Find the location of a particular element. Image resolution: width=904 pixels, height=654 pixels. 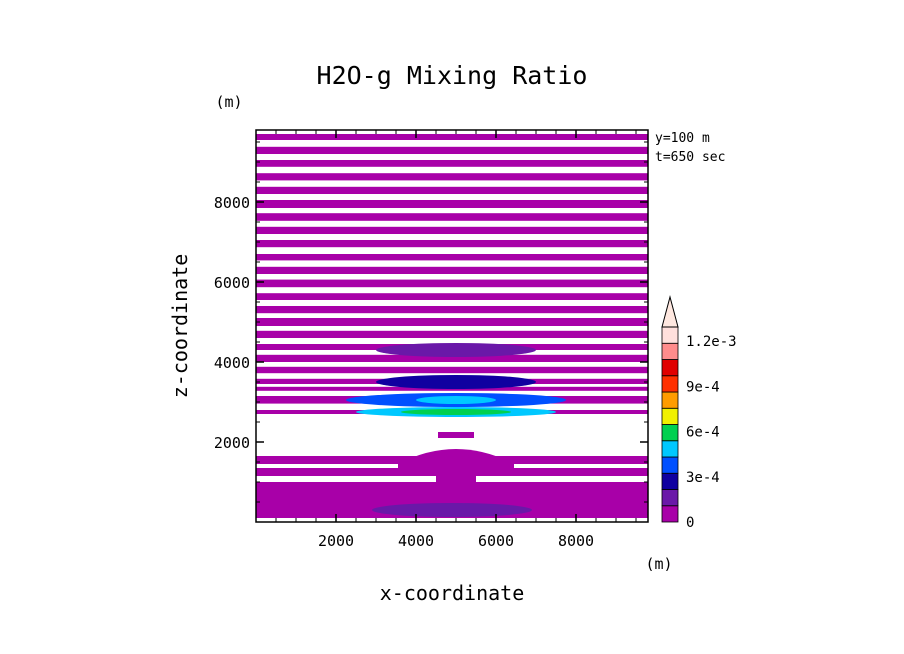

colorbar-tick-label: 6e-4 is located at coordinates (703, 433).